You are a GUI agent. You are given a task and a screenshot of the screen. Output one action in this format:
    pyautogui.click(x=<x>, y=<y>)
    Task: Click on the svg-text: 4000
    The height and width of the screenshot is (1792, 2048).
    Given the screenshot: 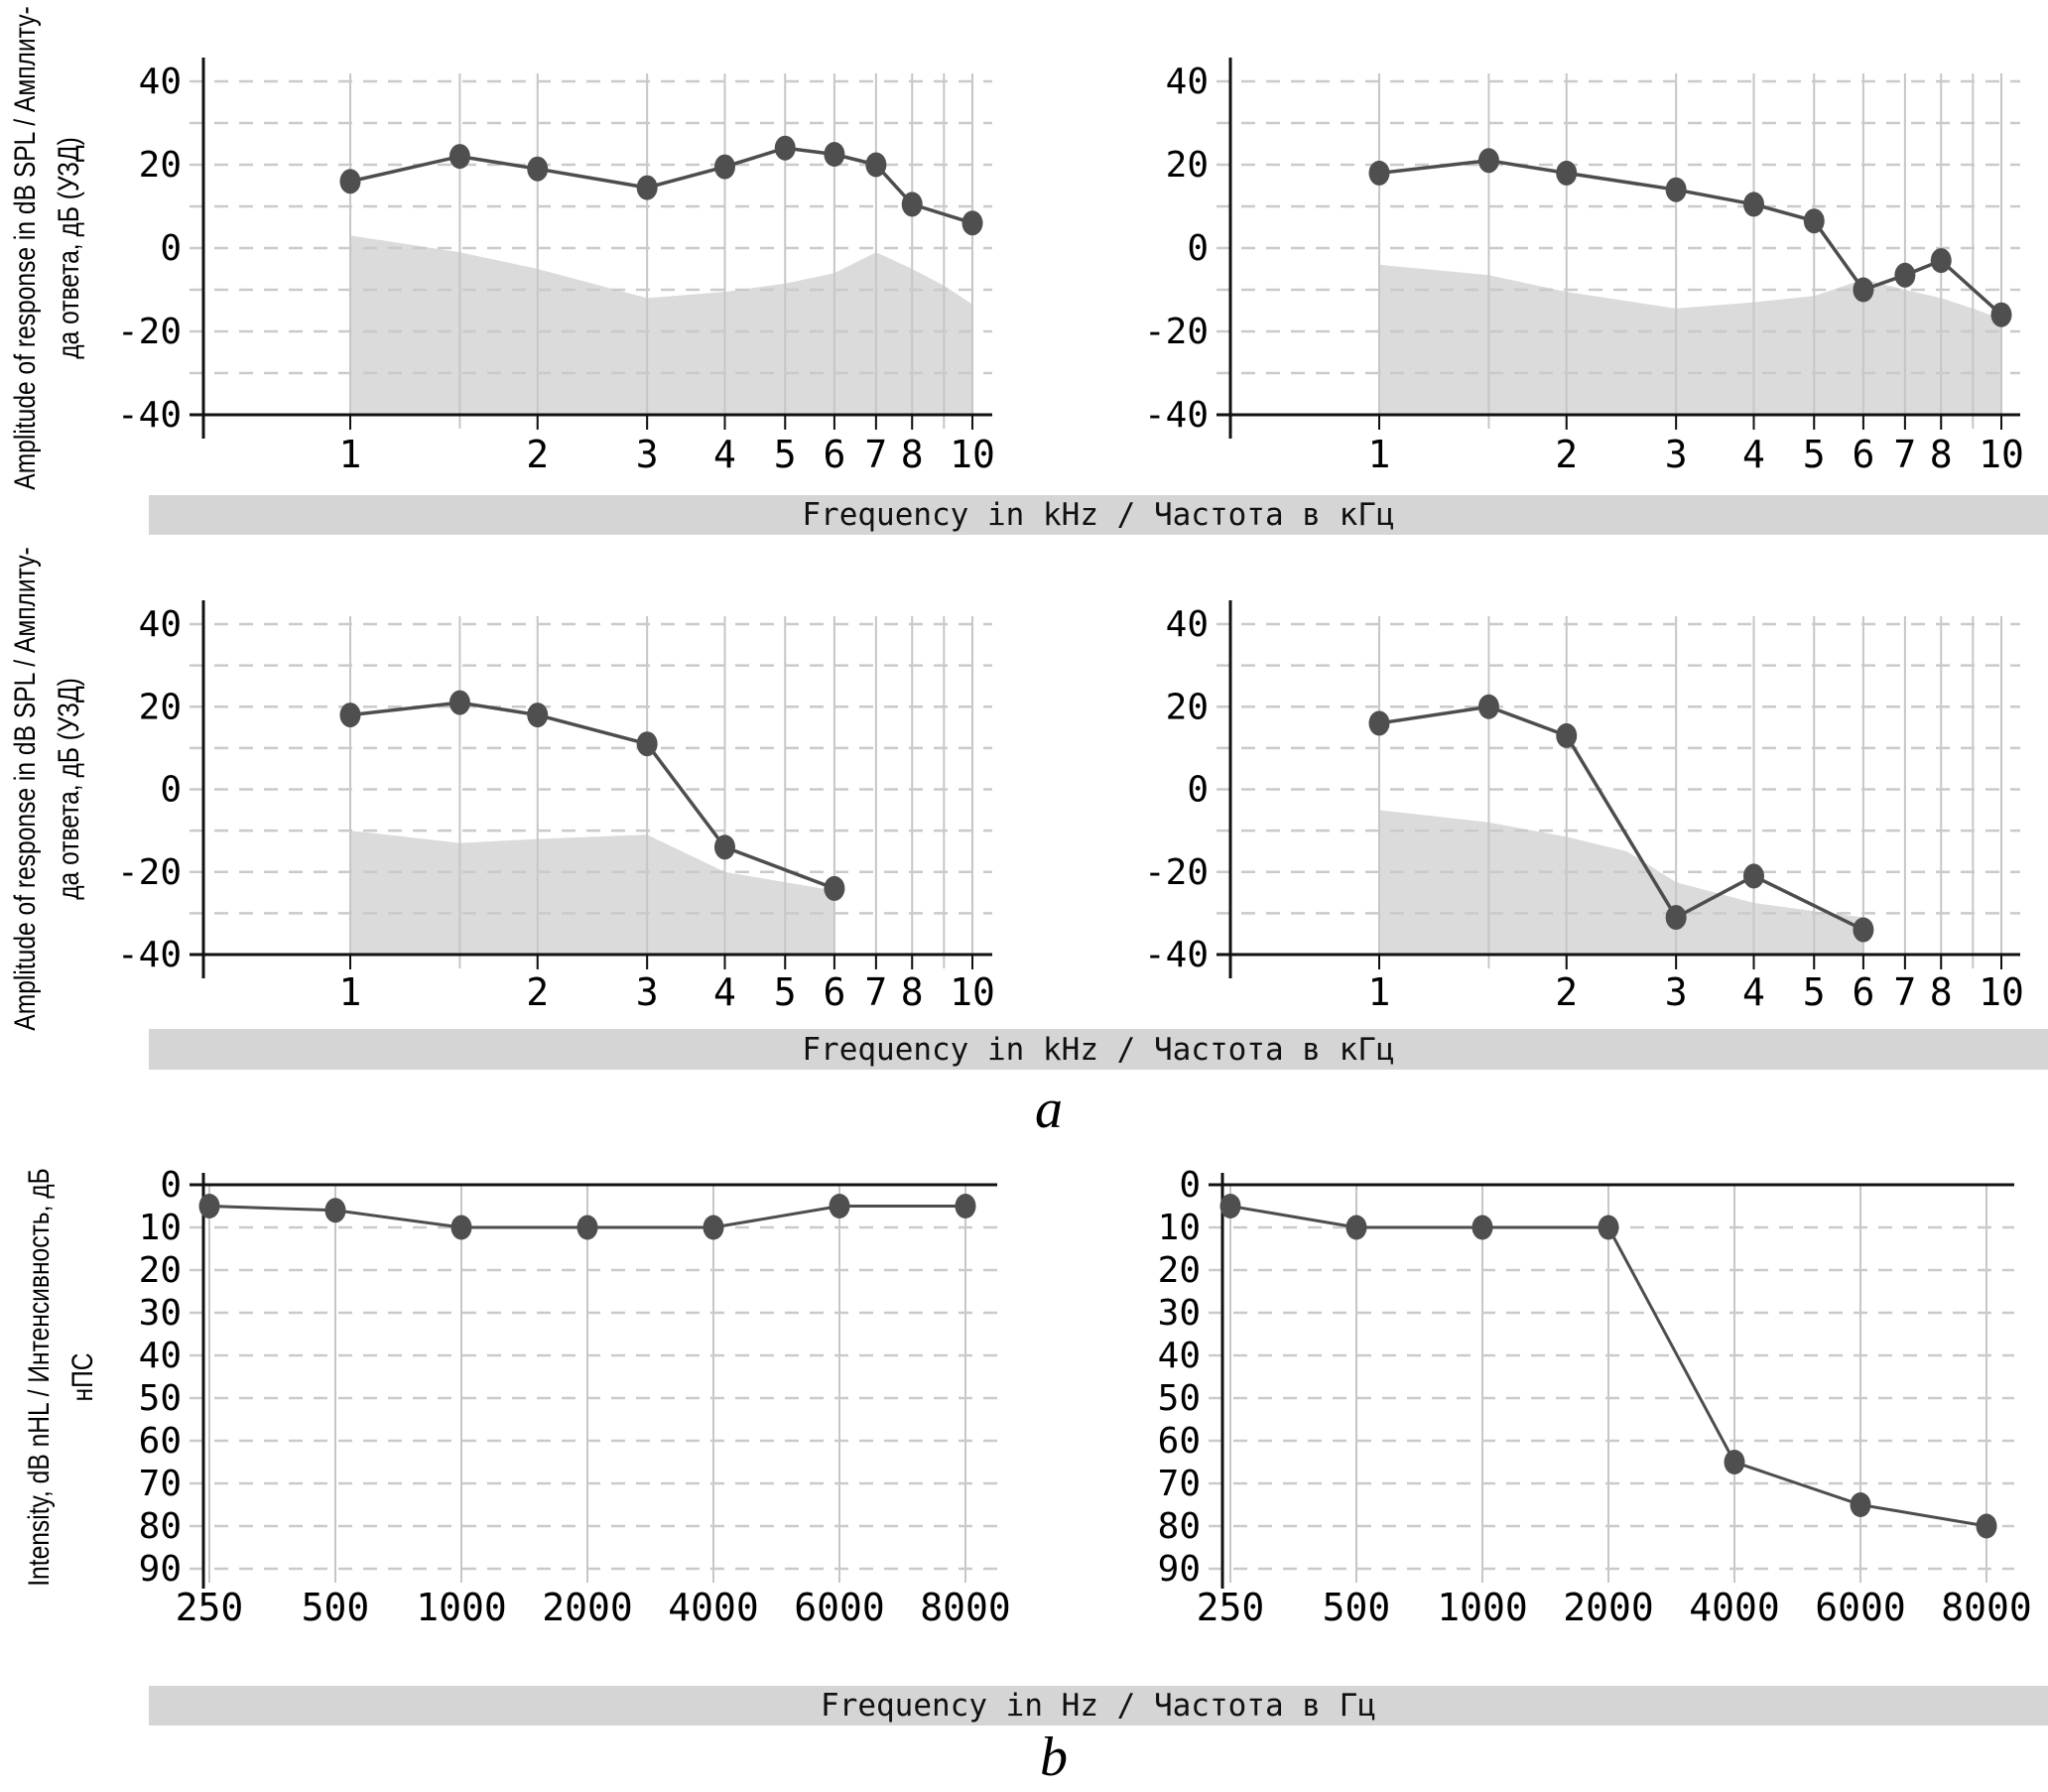 What is the action you would take?
    pyautogui.click(x=1734, y=1607)
    